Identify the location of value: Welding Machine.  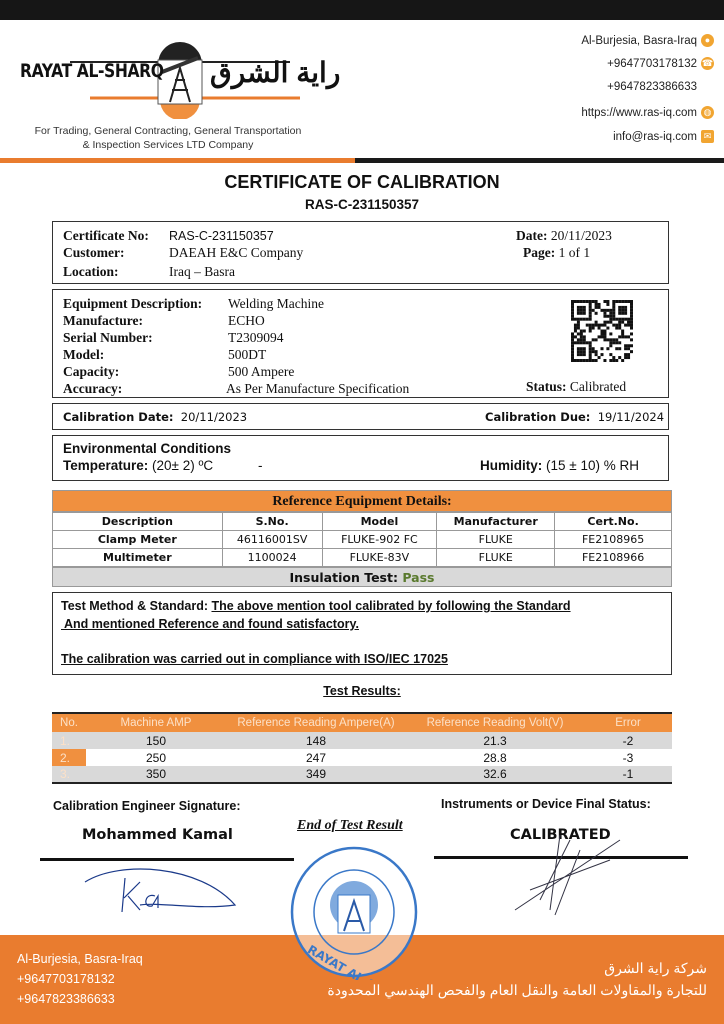
(276, 303).